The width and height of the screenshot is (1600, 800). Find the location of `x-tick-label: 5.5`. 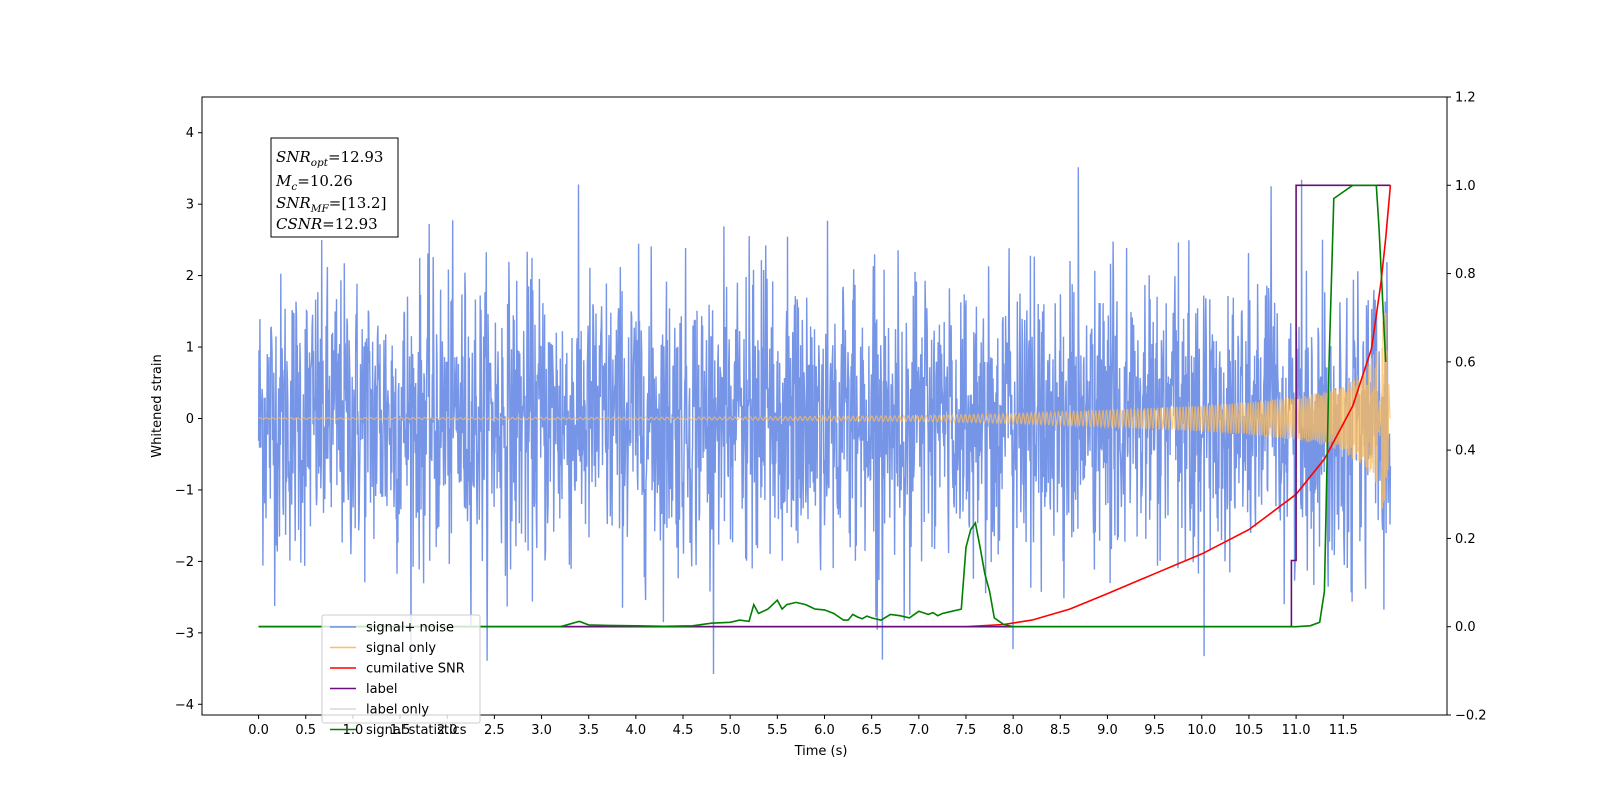

x-tick-label: 5.5 is located at coordinates (777, 730).